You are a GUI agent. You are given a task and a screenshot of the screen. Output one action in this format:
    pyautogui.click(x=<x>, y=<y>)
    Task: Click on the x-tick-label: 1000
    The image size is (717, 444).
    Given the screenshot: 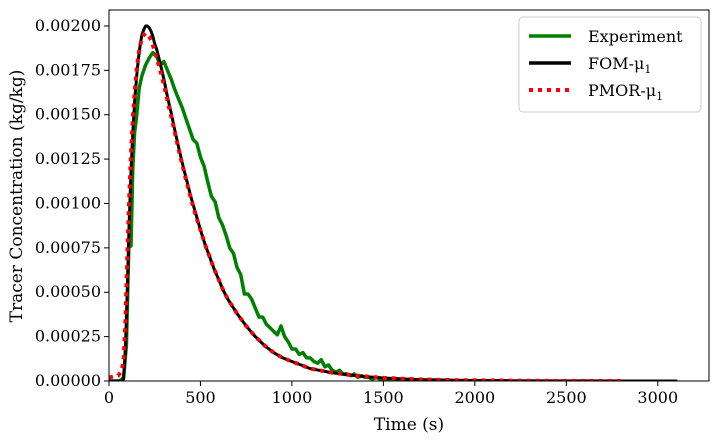 What is the action you would take?
    pyautogui.click(x=292, y=397)
    